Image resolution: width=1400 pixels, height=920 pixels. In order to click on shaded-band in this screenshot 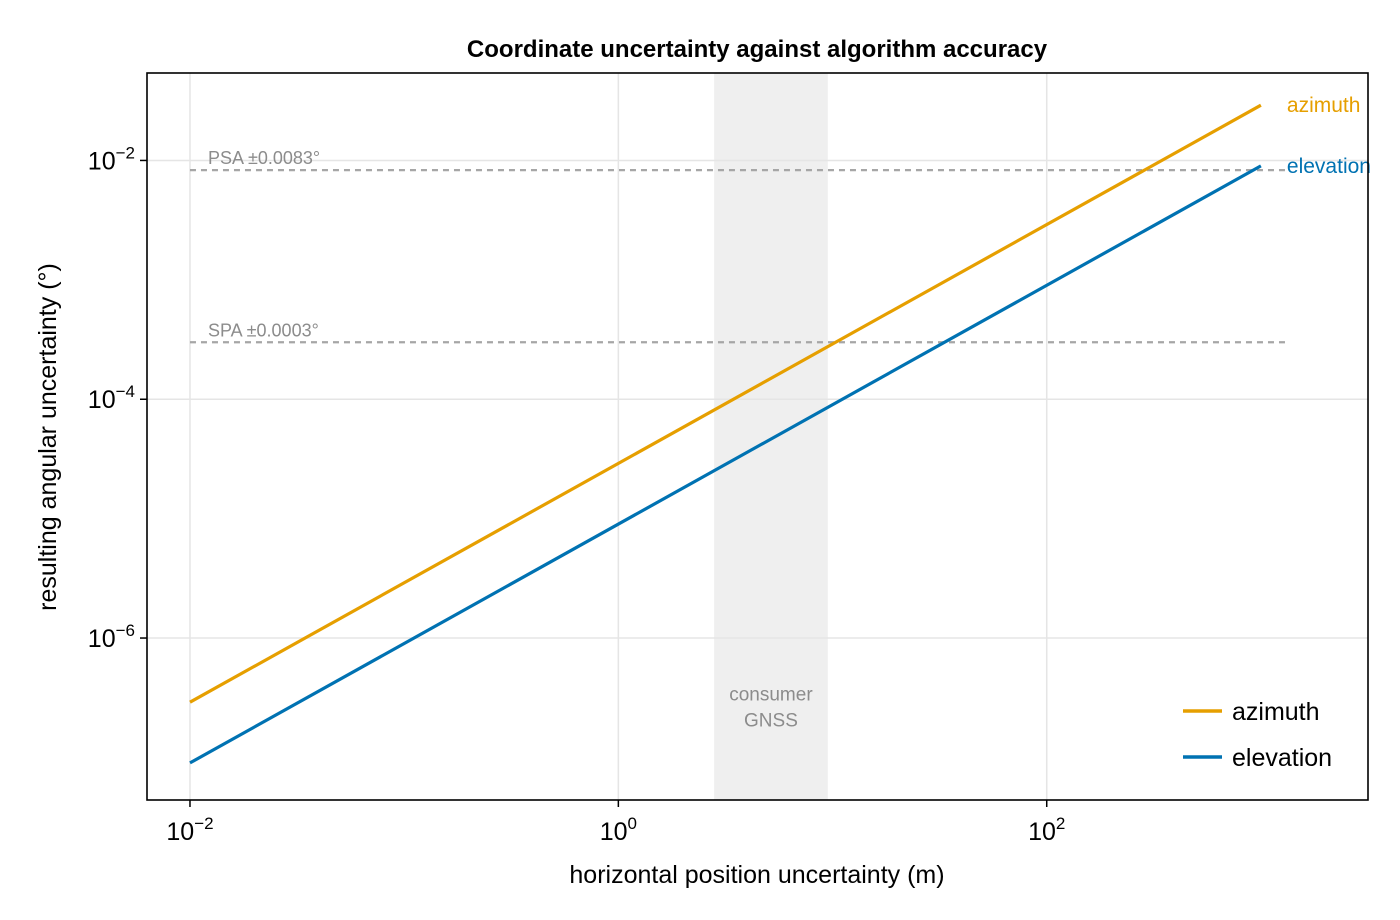, I will do `click(771, 436)`.